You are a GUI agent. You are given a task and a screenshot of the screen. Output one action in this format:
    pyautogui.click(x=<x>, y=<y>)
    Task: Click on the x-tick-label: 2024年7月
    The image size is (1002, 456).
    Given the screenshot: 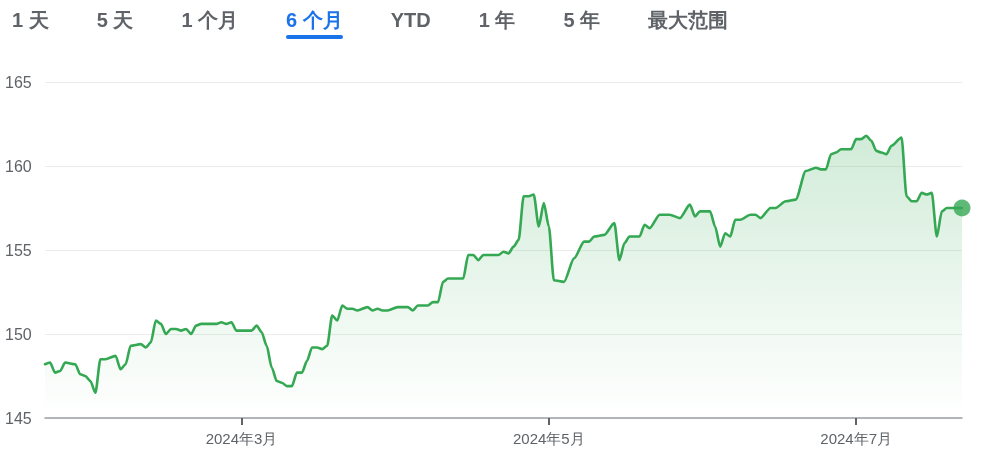 What is the action you would take?
    pyautogui.click(x=856, y=438)
    